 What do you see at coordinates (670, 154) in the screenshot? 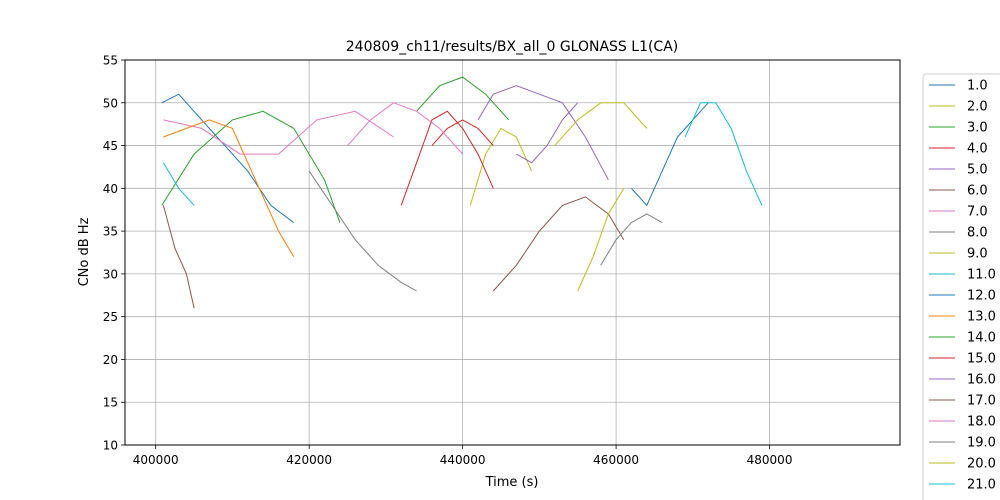
I see `series-line-12.0` at bounding box center [670, 154].